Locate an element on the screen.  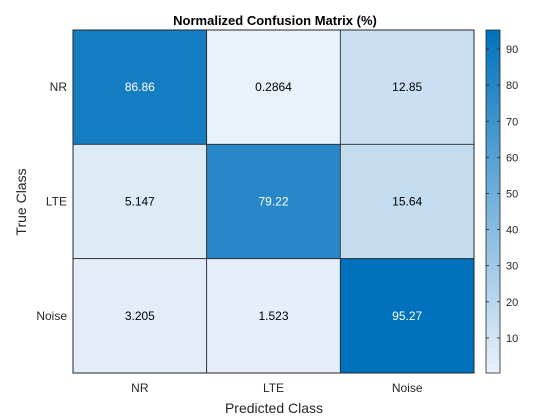
colorbar-tick-label: 80 is located at coordinates (512, 86).